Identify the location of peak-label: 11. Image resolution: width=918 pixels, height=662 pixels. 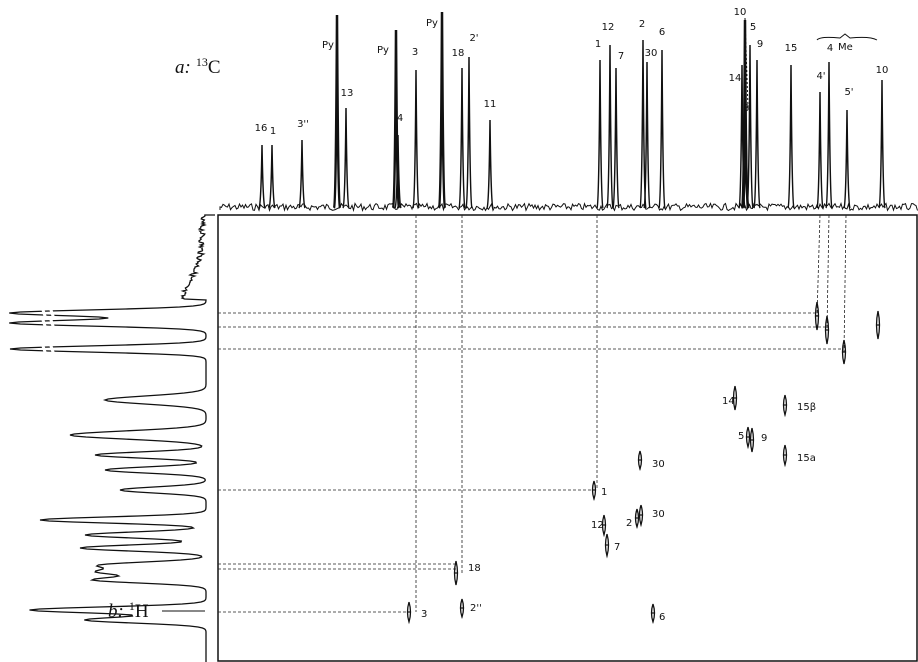
(490, 104).